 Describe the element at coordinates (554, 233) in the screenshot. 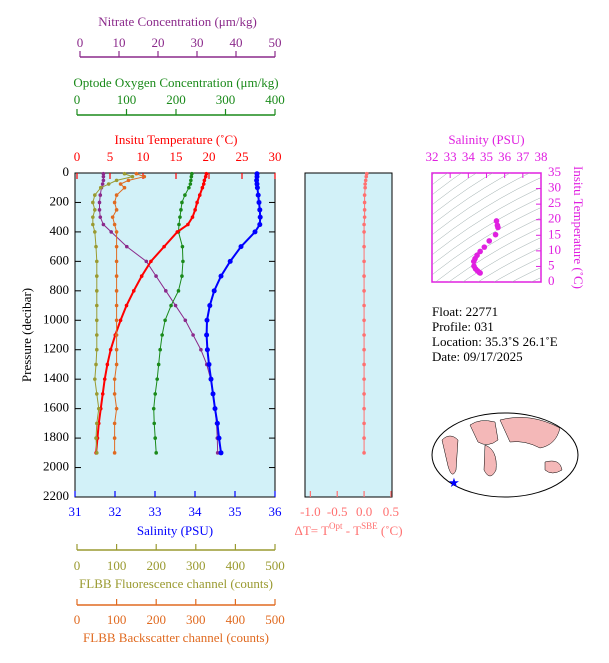

I see `y-tick-label: 15` at that location.